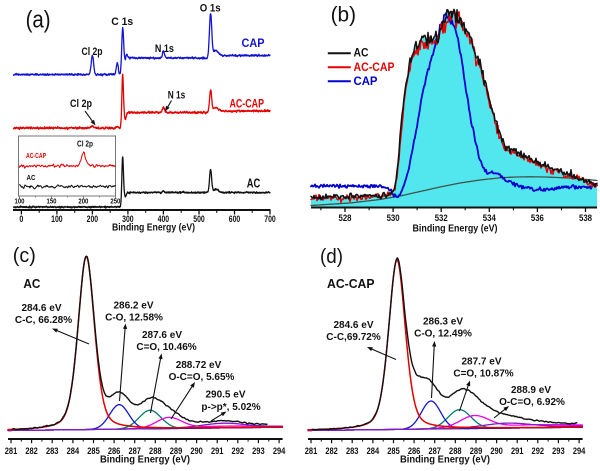 This screenshot has width=600, height=471. What do you see at coordinates (210, 9) in the screenshot?
I see `svg-text: O 1s` at bounding box center [210, 9].